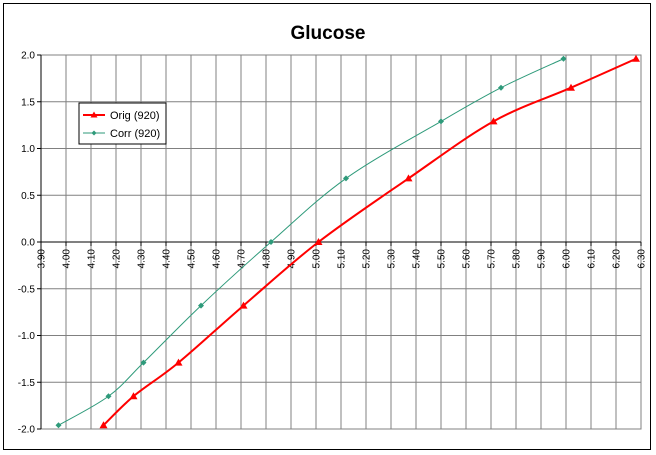  Describe the element at coordinates (28, 56) in the screenshot. I see `y-tick-label: 2.0` at that location.